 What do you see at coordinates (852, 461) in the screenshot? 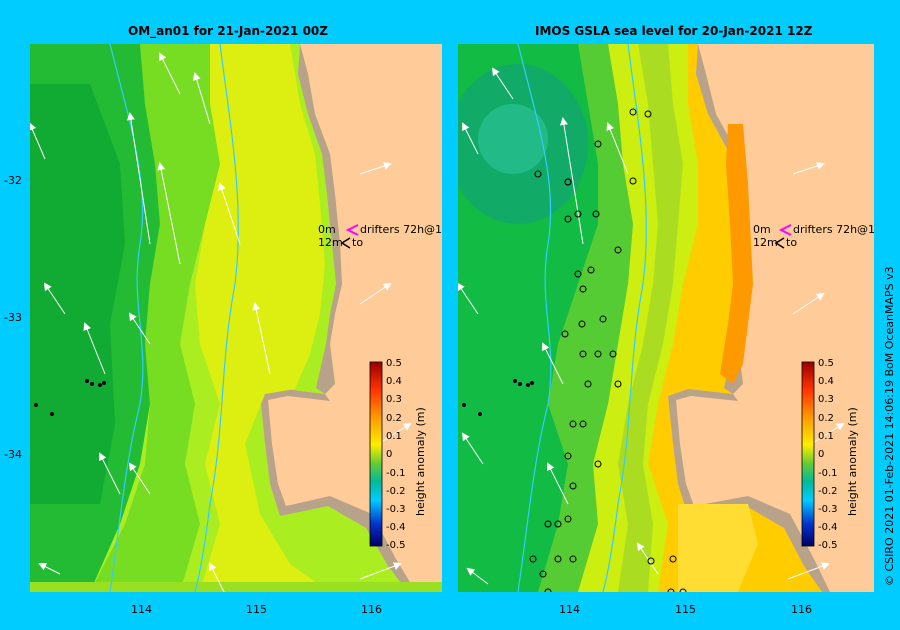
I see `right-colorbar-label: height anomaly (m)` at bounding box center [852, 461].